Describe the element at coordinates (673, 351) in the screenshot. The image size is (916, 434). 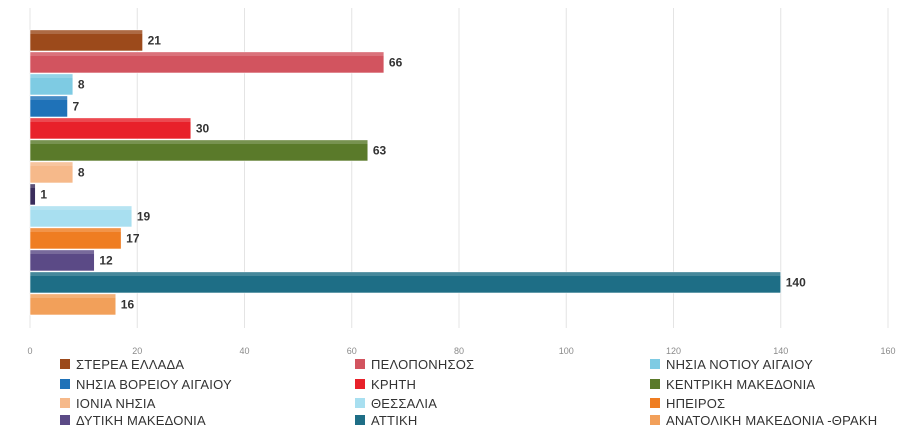
I see `x-tick-label: 120` at that location.